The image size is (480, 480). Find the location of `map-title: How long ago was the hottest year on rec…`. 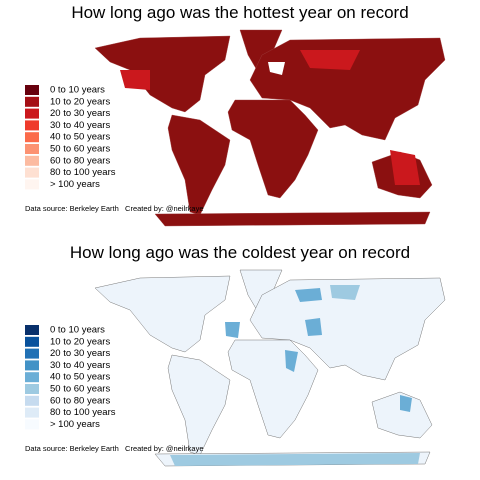

map-title: How long ago was the hottest year on rec… is located at coordinates (239, 12).